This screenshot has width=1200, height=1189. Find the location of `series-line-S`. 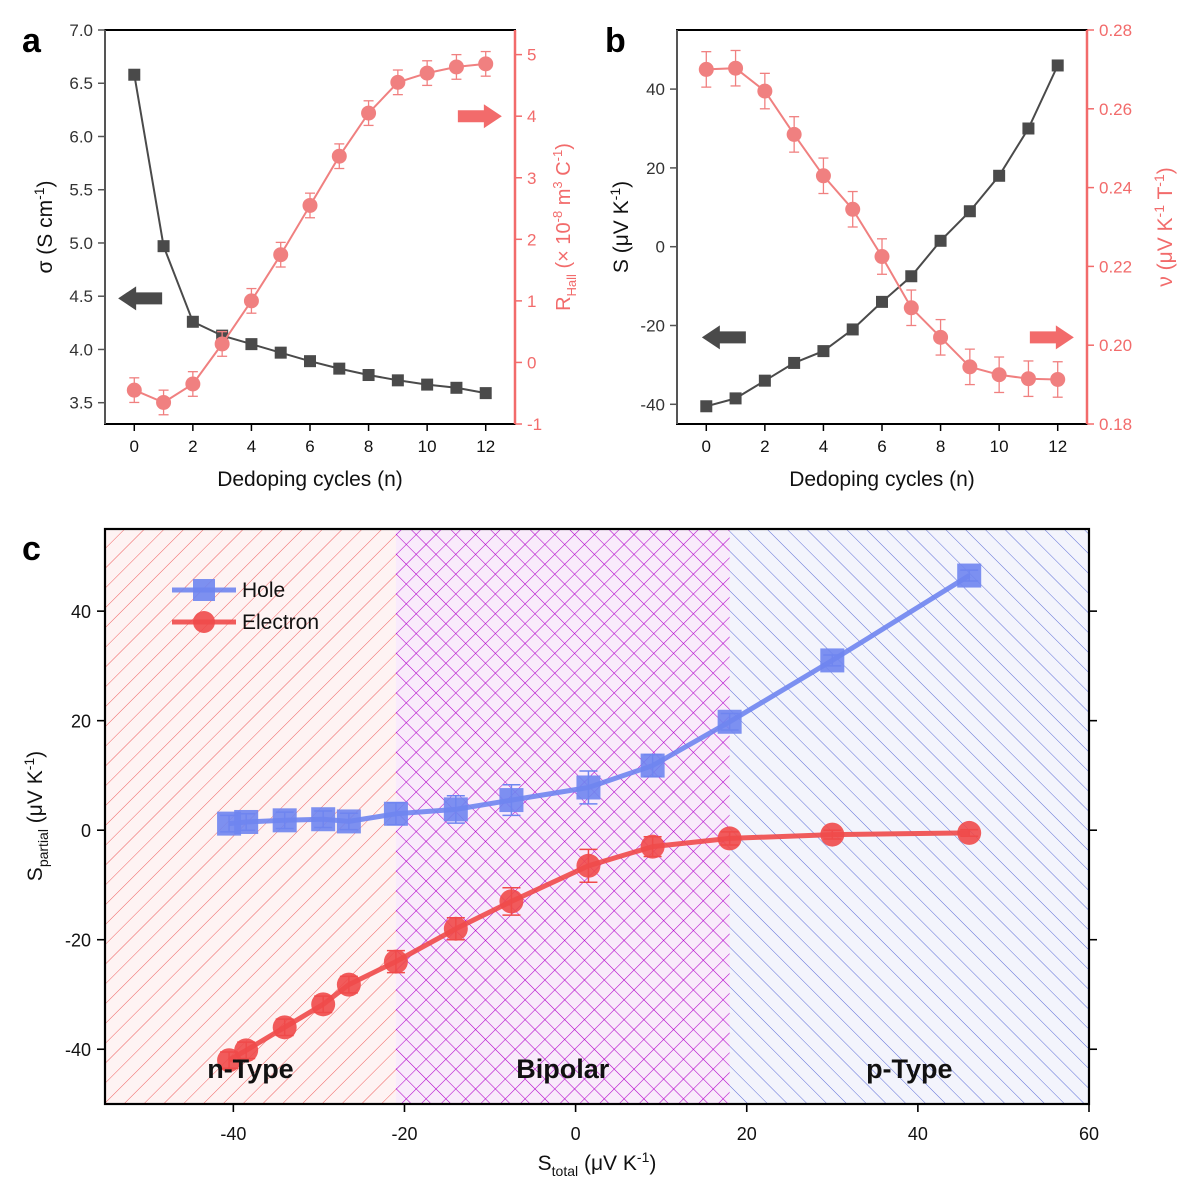

series-line-S is located at coordinates (882, 236).